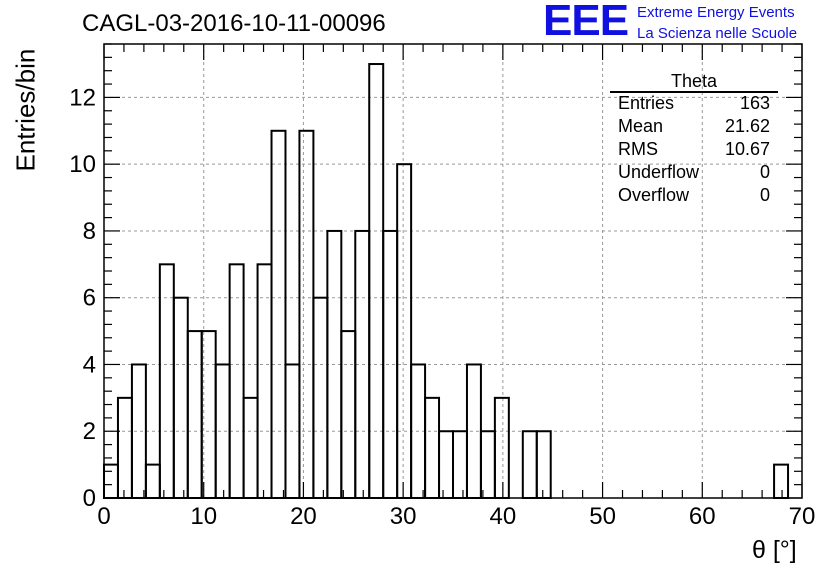  What do you see at coordinates (586, 22) in the screenshot?
I see `eee-logo: EEE` at bounding box center [586, 22].